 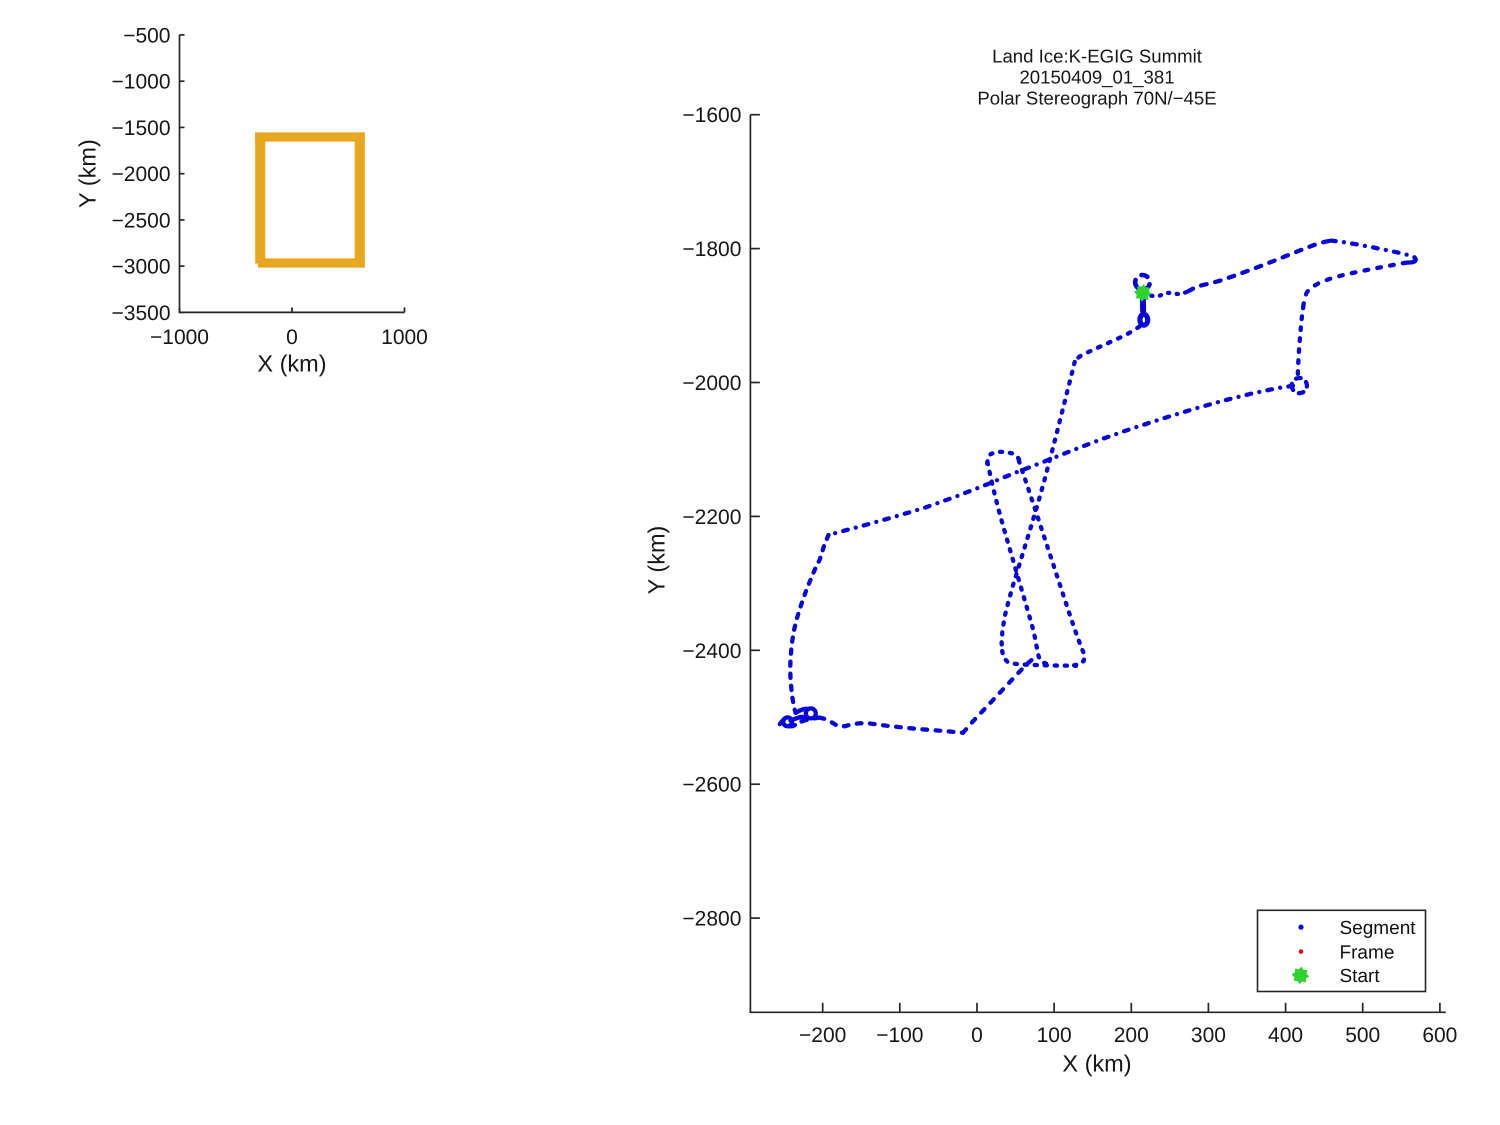 What do you see at coordinates (1096, 77) in the screenshot?
I see `svg-text: 20150409_01_381` at bounding box center [1096, 77].